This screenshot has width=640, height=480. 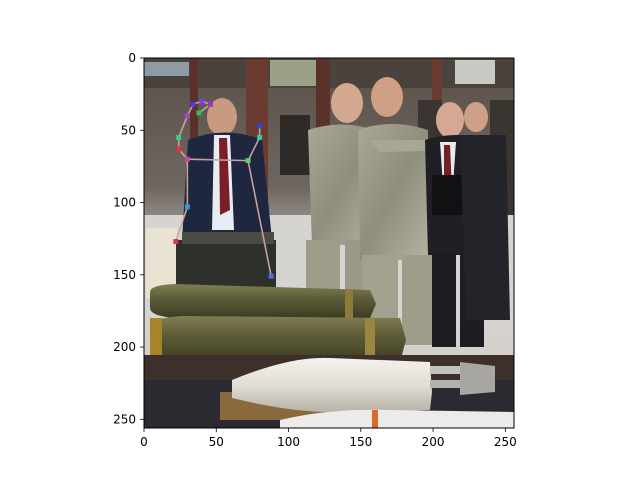 What do you see at coordinates (211, 263) in the screenshot?
I see `equipment-box` at bounding box center [211, 263].